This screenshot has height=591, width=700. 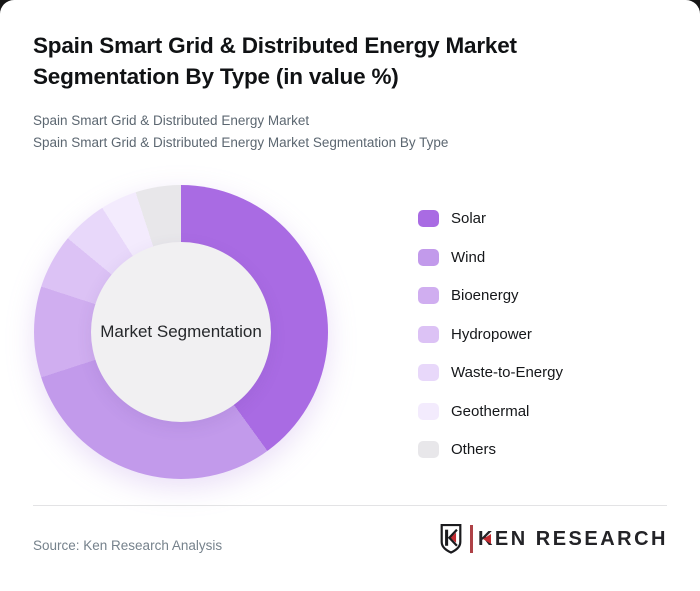 I want to click on legend-swatch-bioenergy, so click(x=428, y=295).